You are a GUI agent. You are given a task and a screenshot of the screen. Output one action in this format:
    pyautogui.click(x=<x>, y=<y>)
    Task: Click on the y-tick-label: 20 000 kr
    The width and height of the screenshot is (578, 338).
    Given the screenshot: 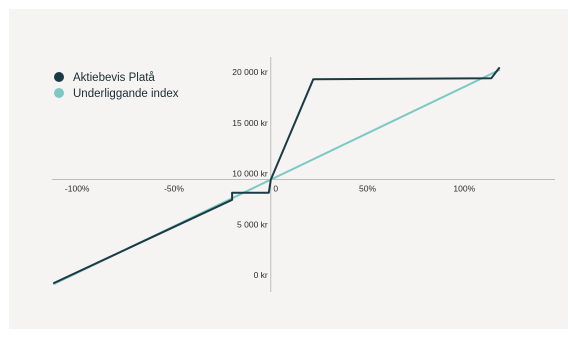 What is the action you would take?
    pyautogui.click(x=250, y=72)
    